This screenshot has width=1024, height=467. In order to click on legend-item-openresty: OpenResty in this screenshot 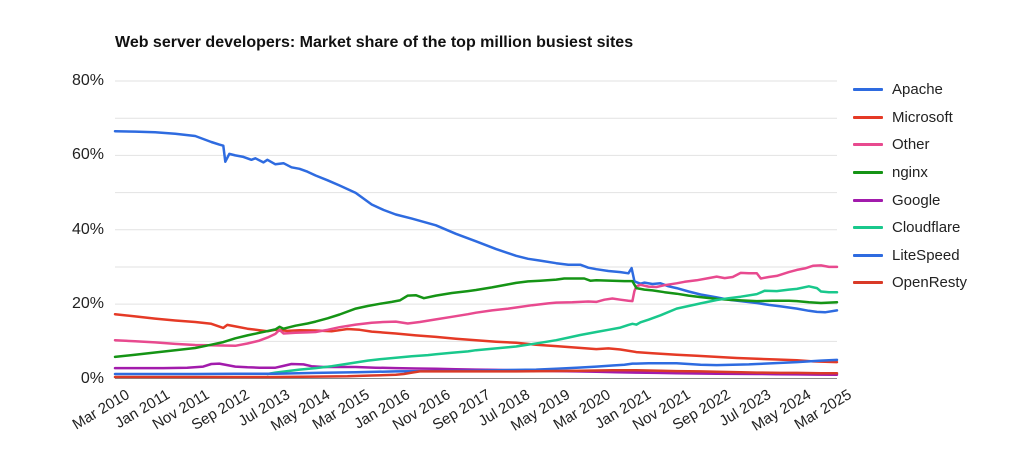, I will do `click(910, 283)`.